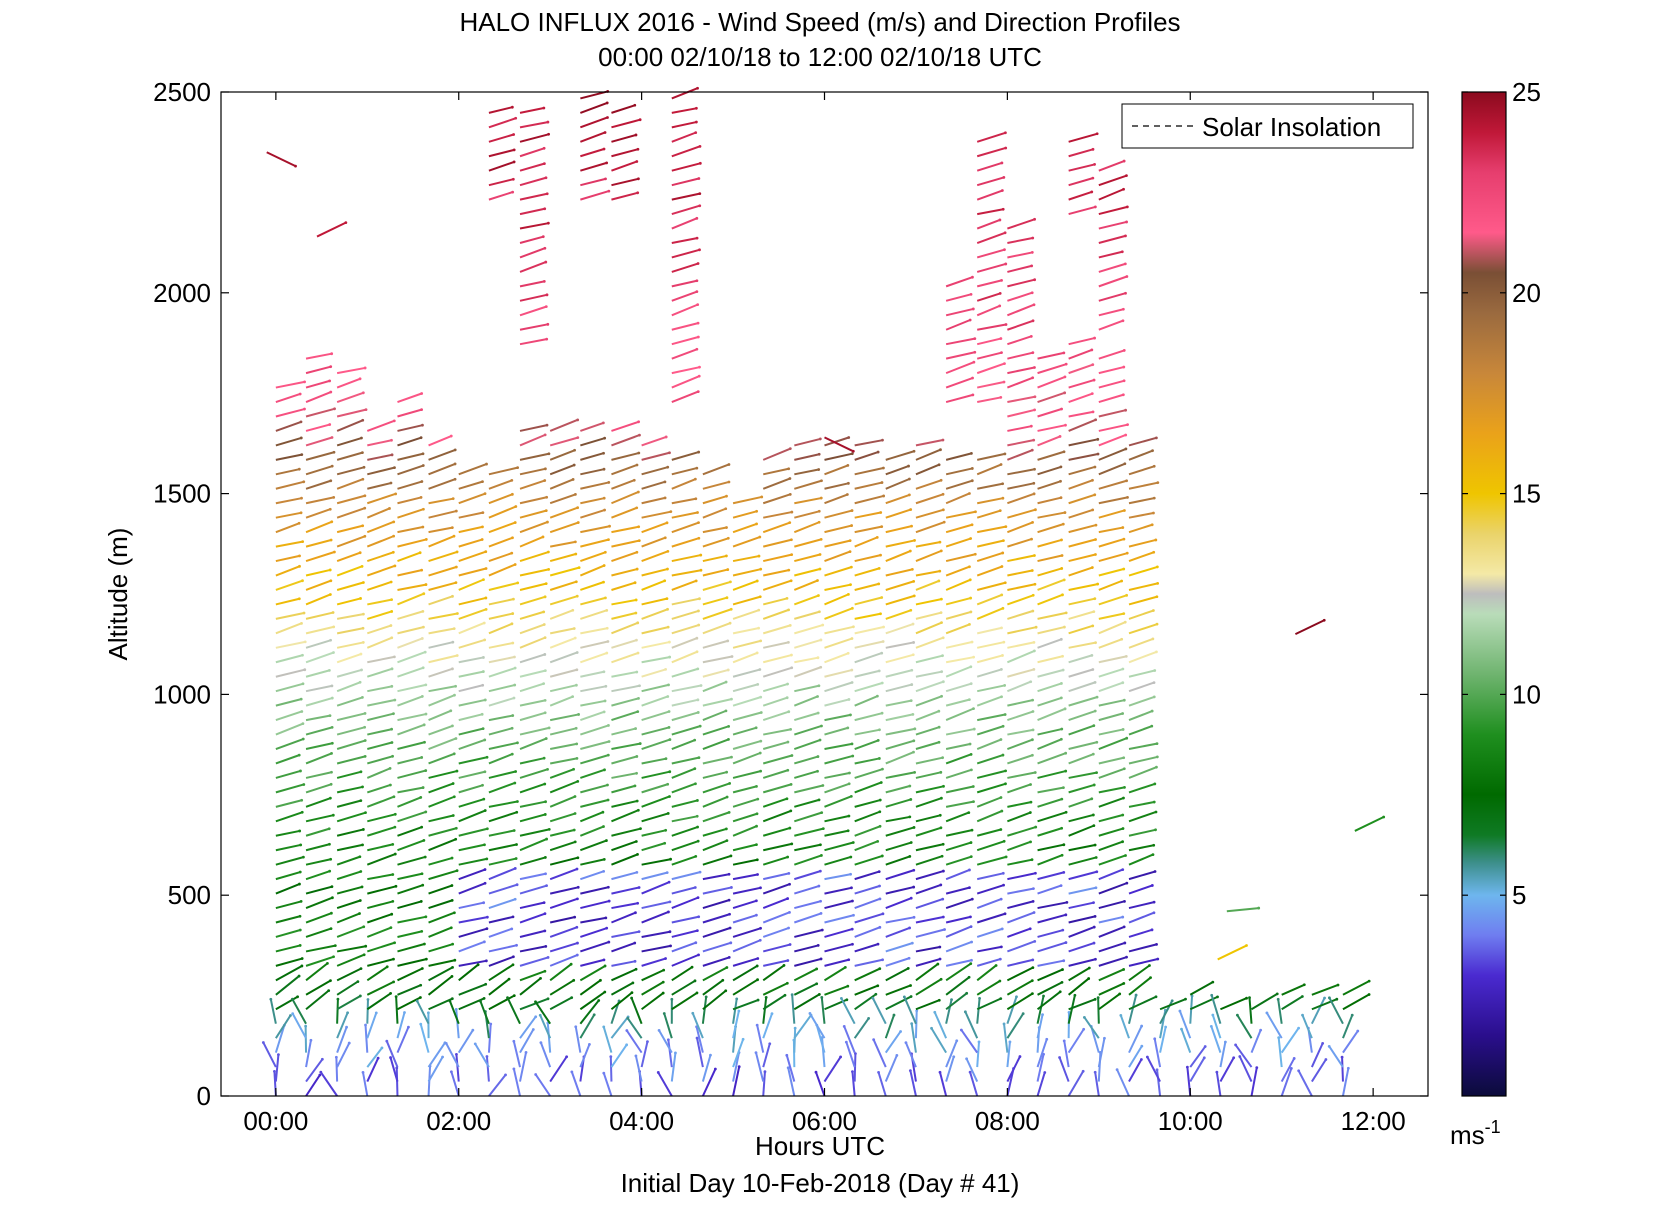  Describe the element at coordinates (182, 694) in the screenshot. I see `y-tick-label: 1000` at that location.